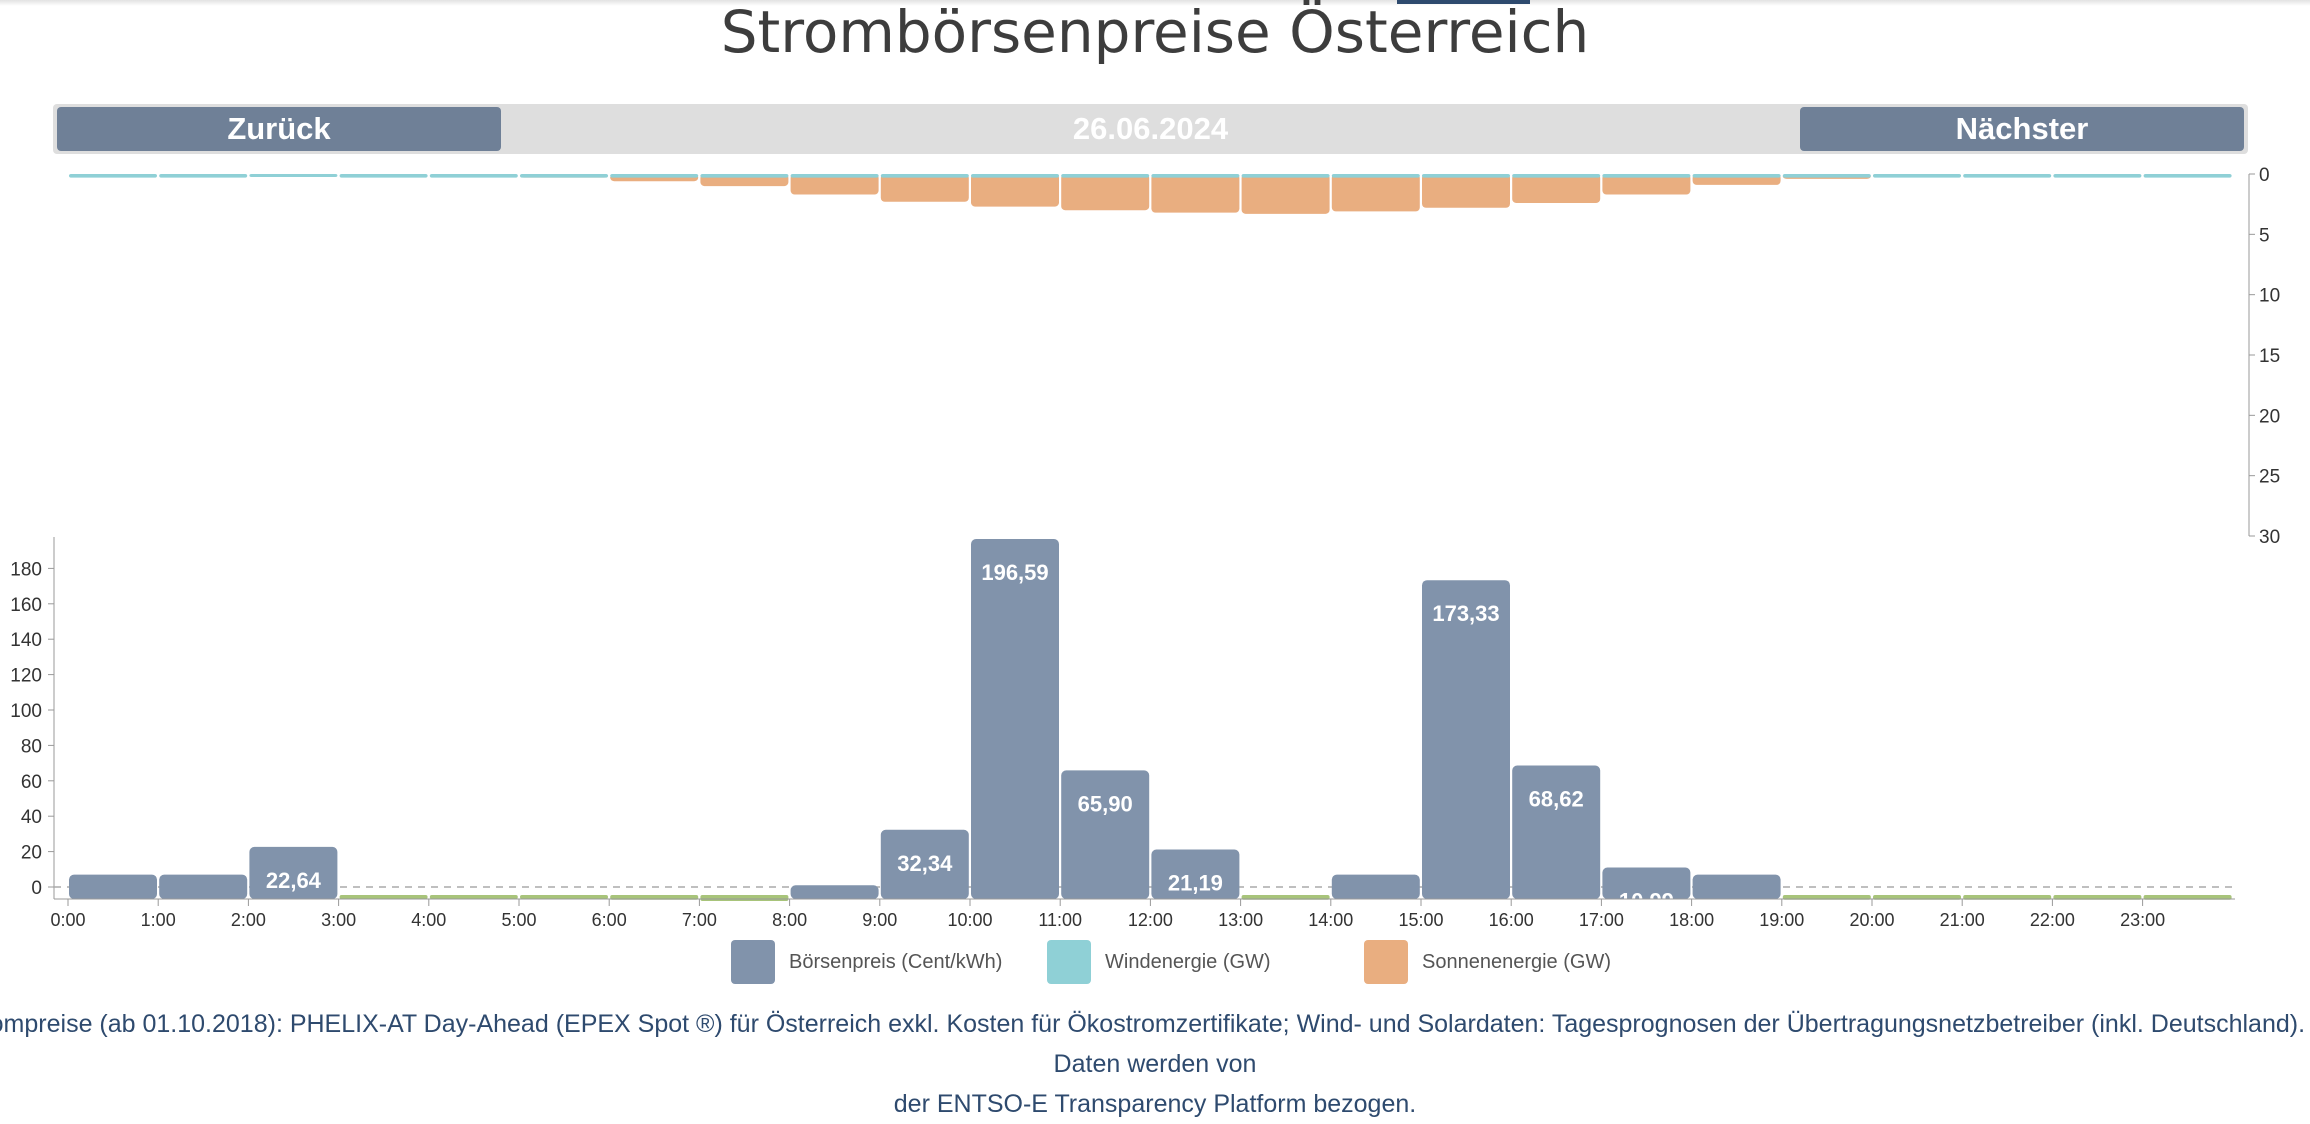 Image resolution: width=2310 pixels, height=1124 pixels. What do you see at coordinates (26, 569) in the screenshot?
I see `price-tick-label: 180` at bounding box center [26, 569].